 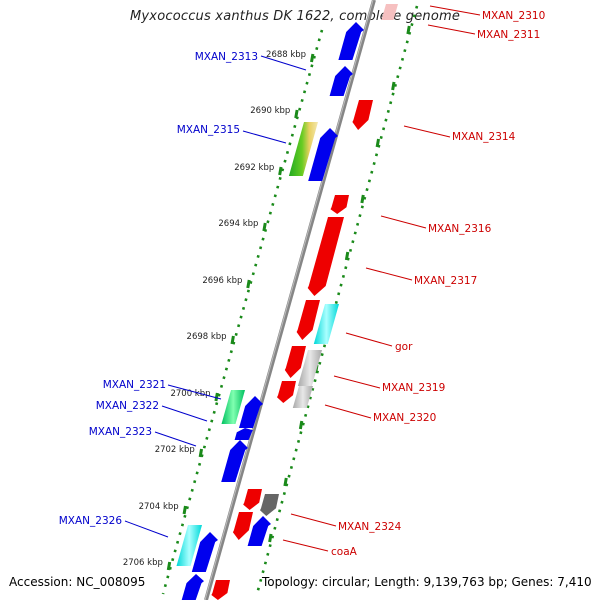 I want to click on scale-tick-label: 2700 kbp, so click(x=190, y=394).